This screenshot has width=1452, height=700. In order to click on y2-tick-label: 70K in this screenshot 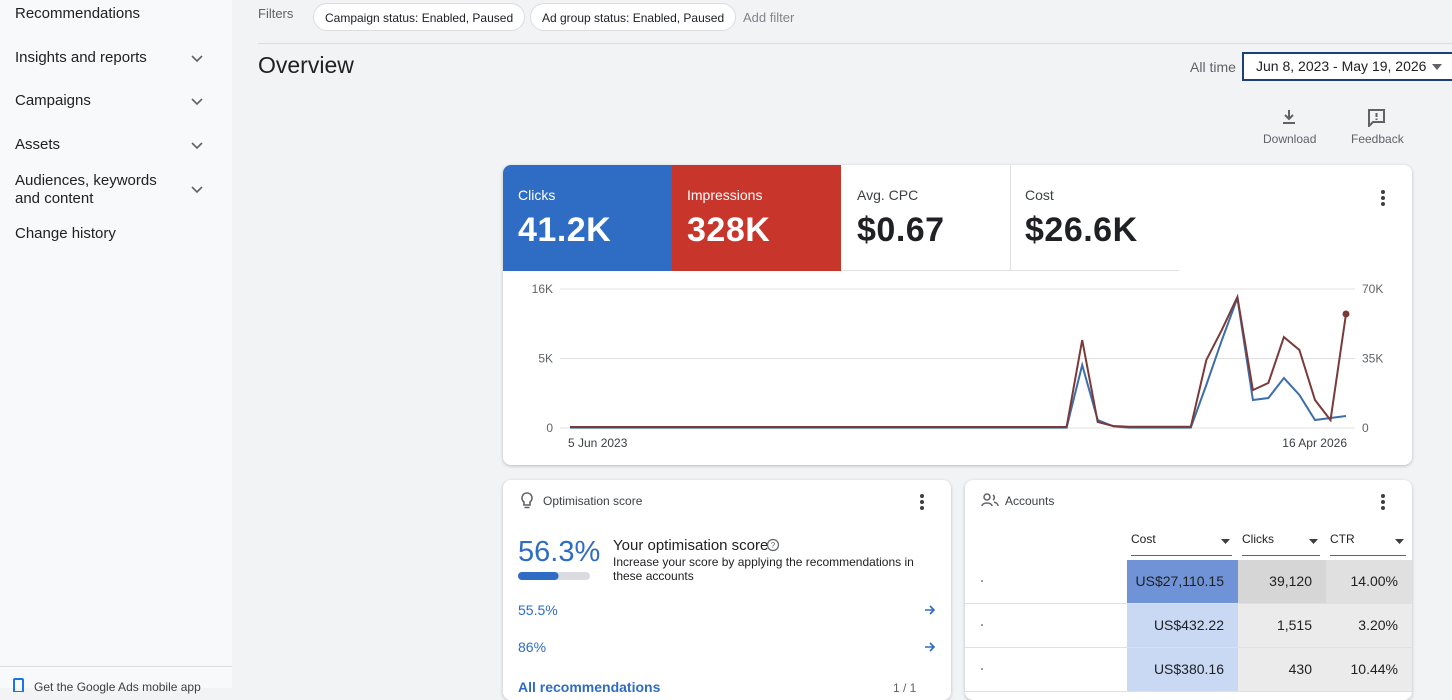, I will do `click(1372, 289)`.